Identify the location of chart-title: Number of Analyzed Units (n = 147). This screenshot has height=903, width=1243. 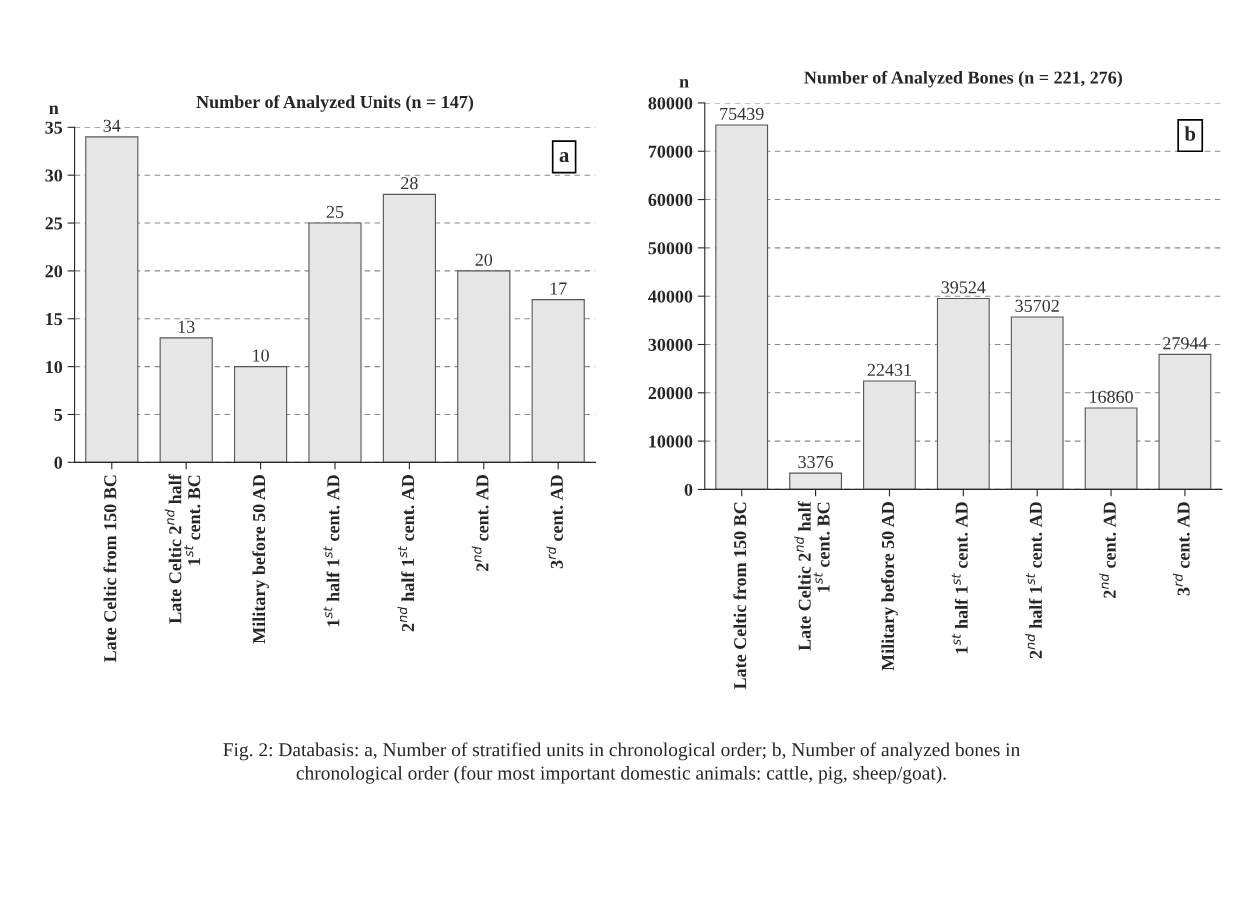
(335, 103).